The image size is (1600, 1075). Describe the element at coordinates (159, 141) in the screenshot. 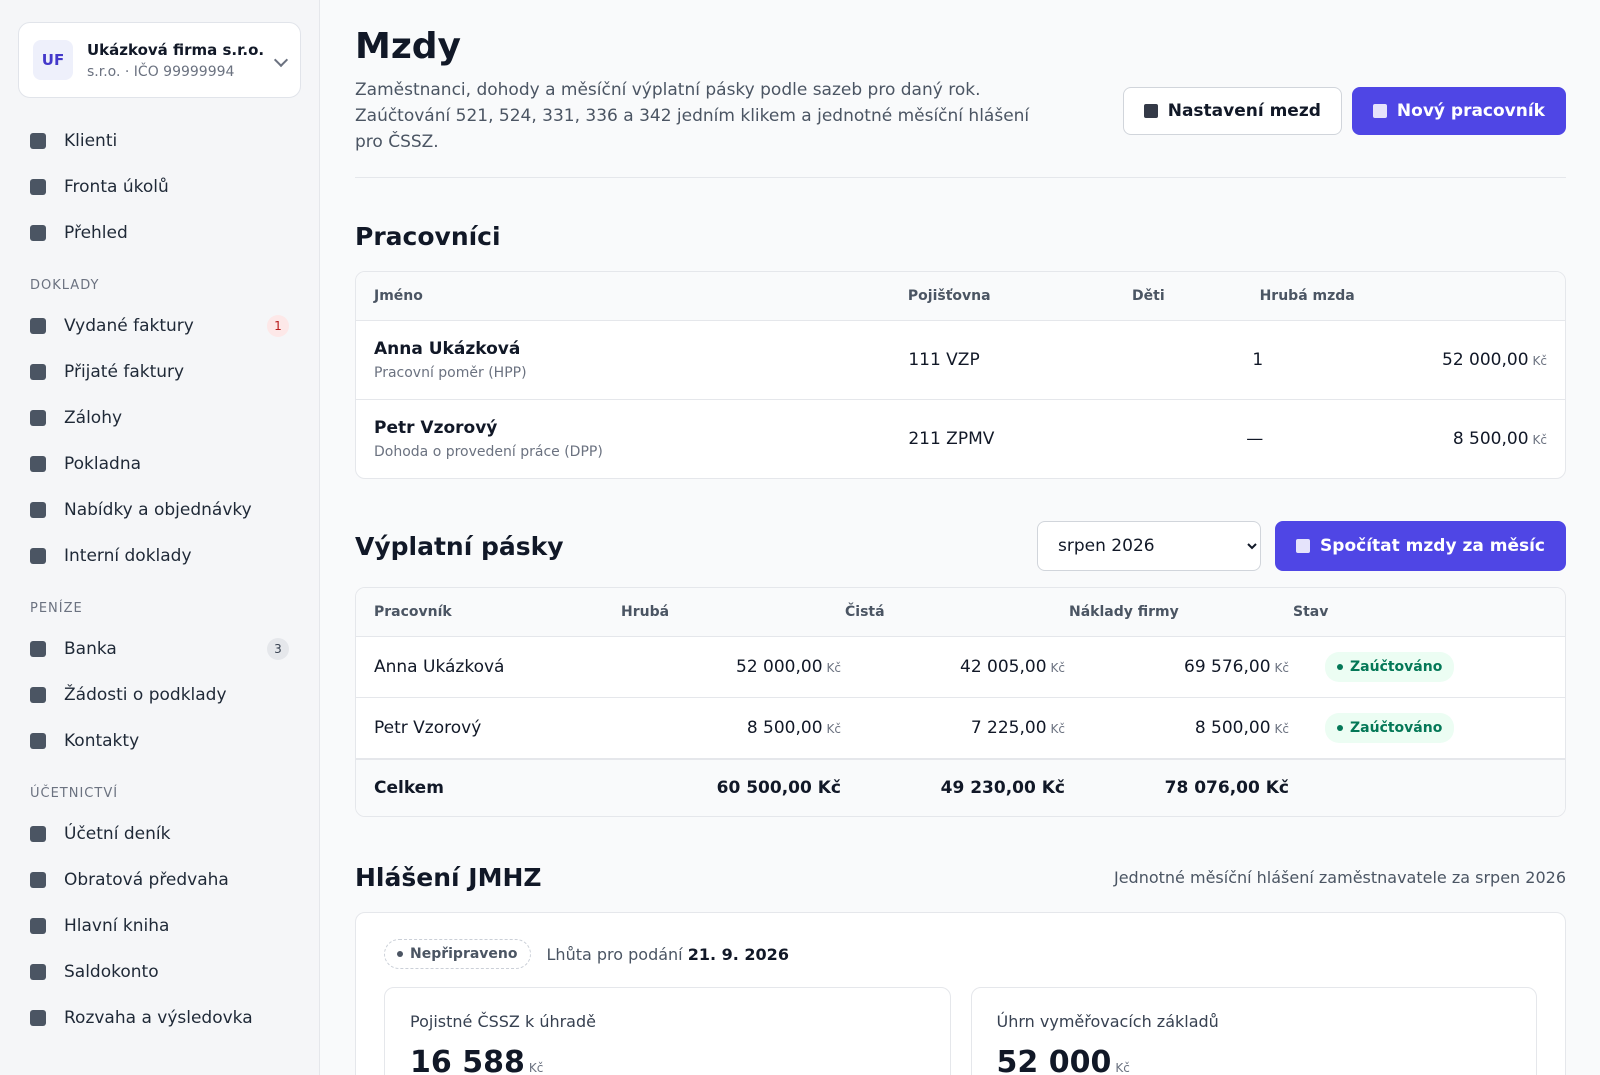

I see `nav-item: Klienti` at that location.